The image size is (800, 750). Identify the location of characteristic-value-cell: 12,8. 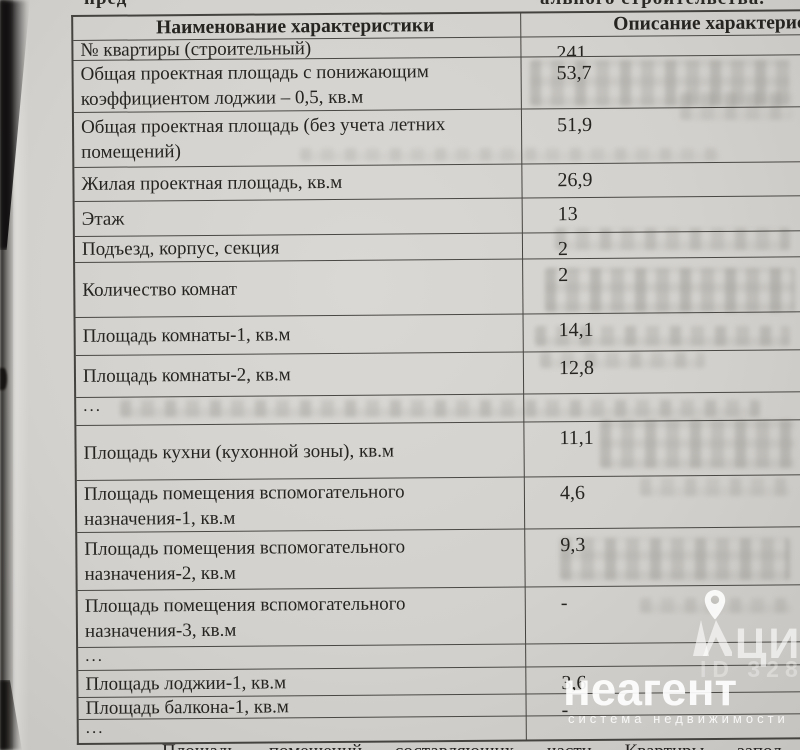
(576, 368).